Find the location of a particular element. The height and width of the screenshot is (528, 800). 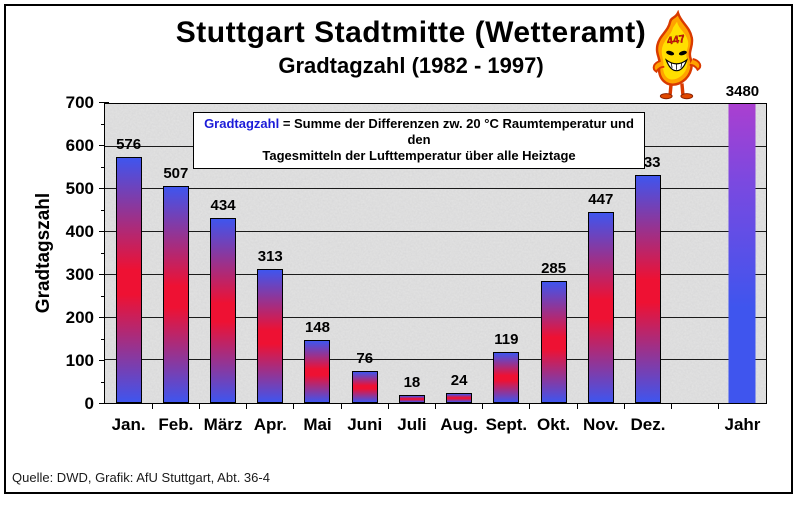

bar-slot-Juni: 76 Juni is located at coordinates (365, 269).